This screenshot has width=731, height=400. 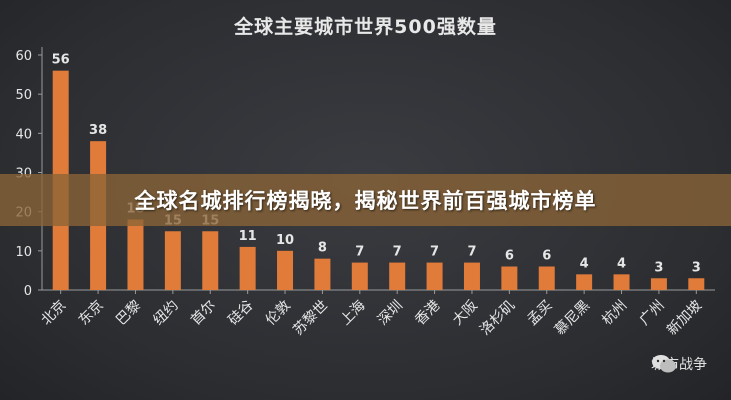 What do you see at coordinates (248, 236) in the screenshot?
I see `bar-value-label: 11` at bounding box center [248, 236].